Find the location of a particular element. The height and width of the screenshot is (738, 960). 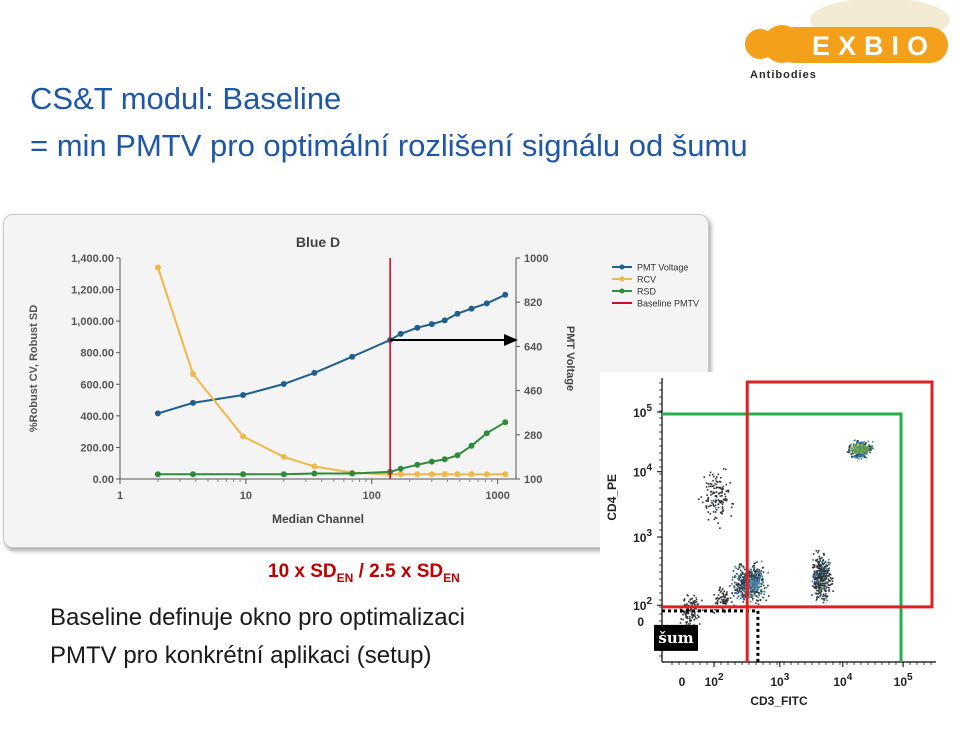

logo-text: EXBIO is located at coordinates (874, 46).